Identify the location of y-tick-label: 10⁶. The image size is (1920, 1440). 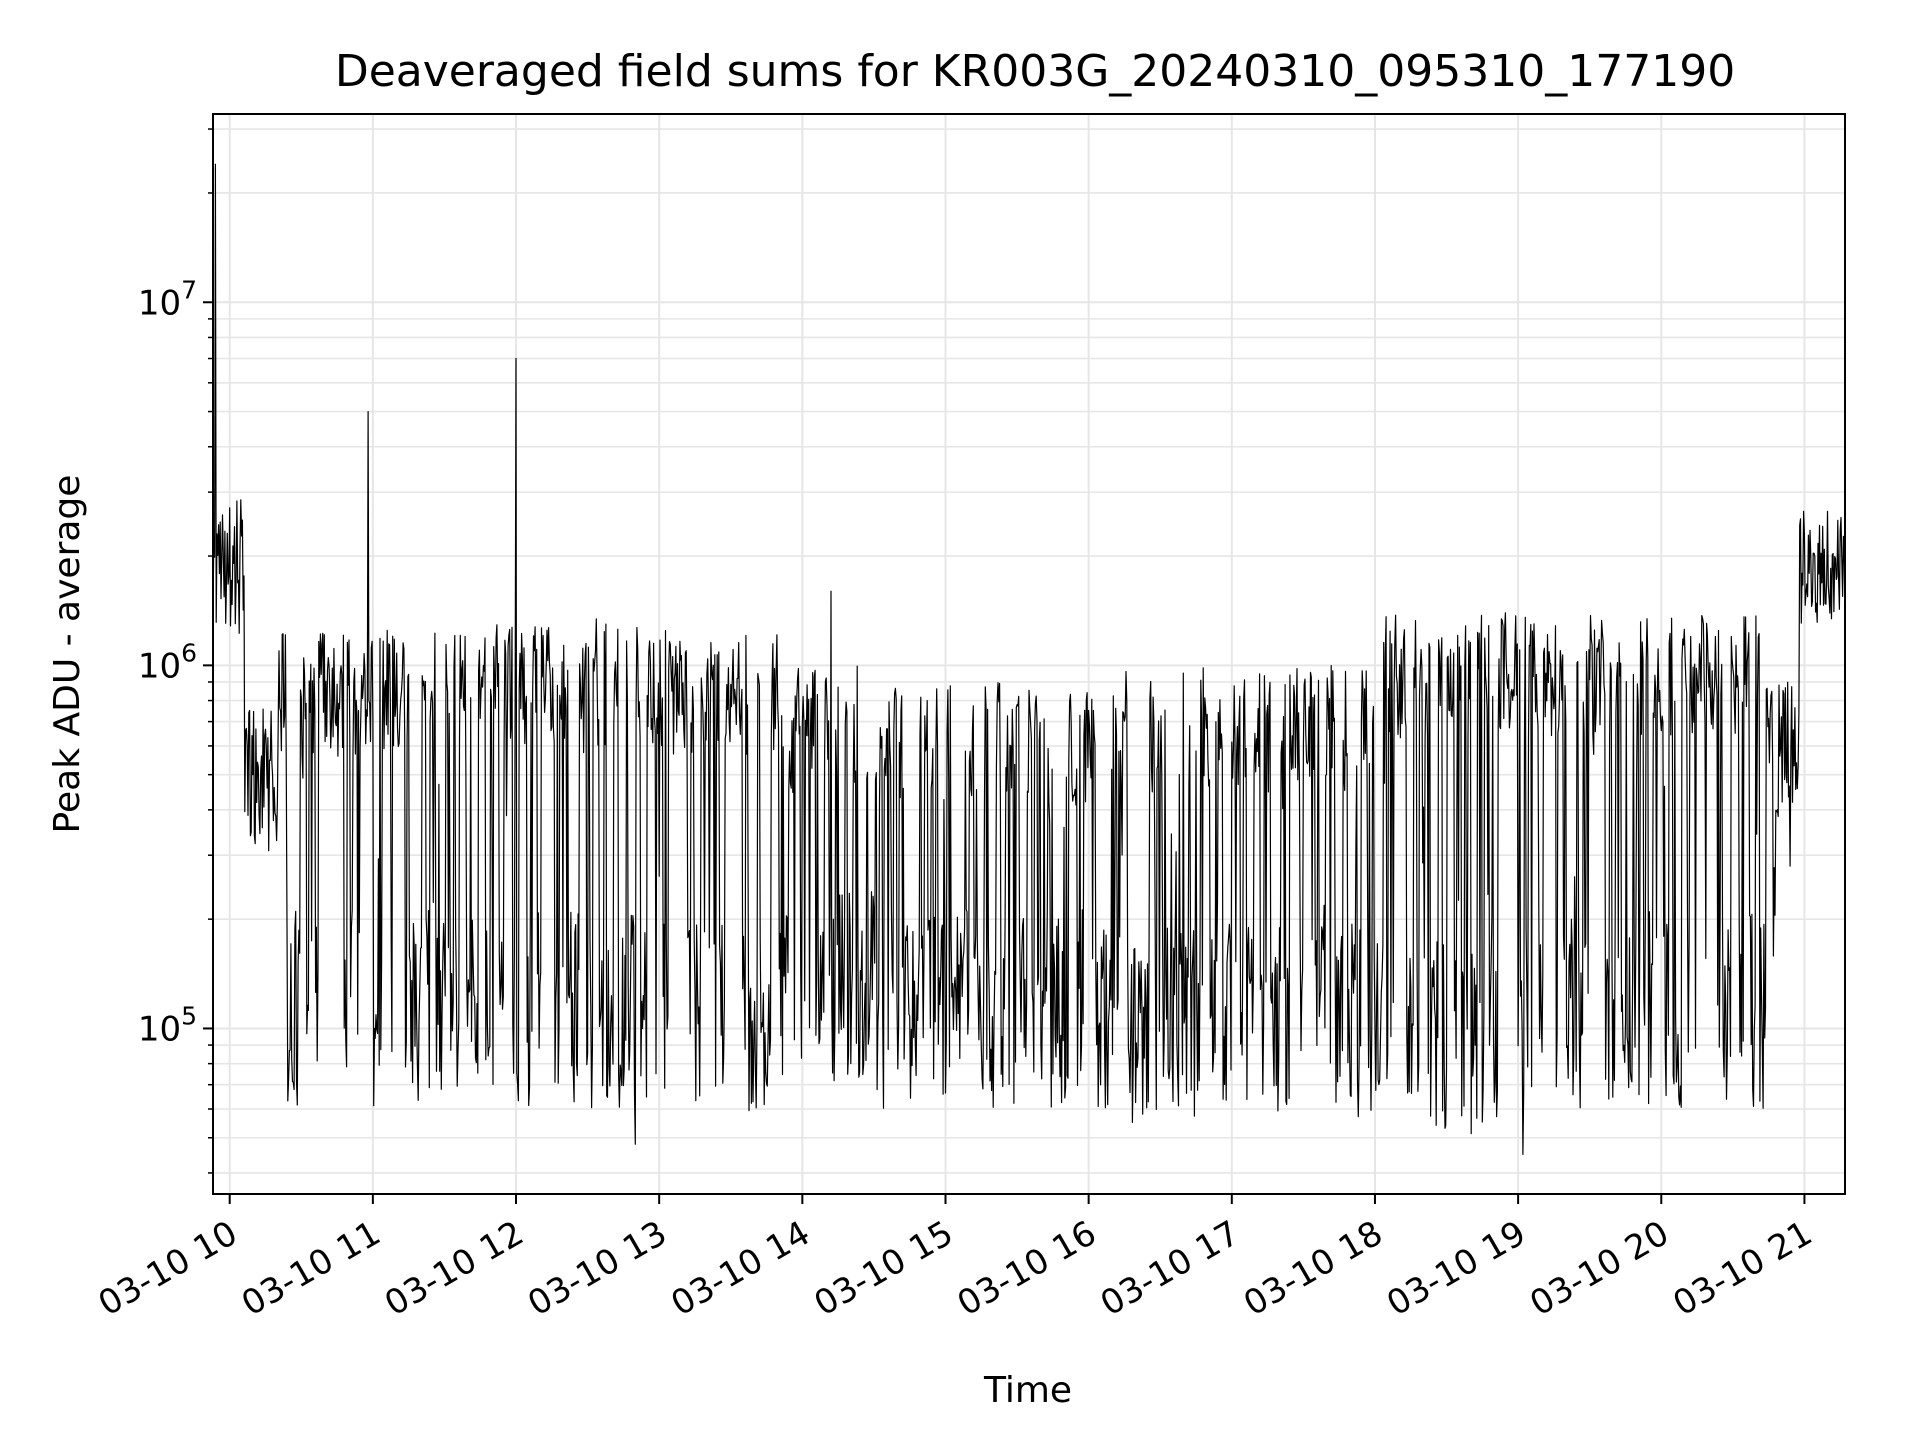
(167, 662).